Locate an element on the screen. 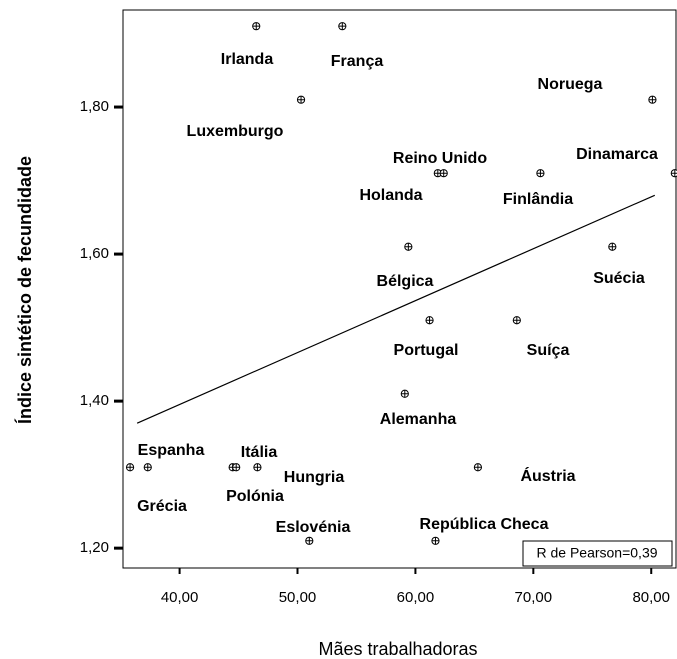  annotation-box is located at coordinates (597, 553).